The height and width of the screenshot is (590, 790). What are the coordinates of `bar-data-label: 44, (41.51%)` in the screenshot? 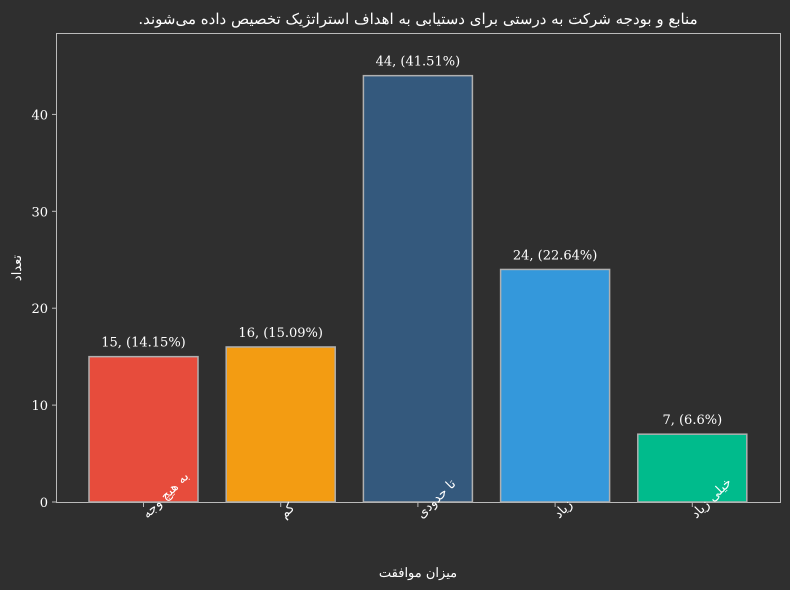 It's located at (418, 62).